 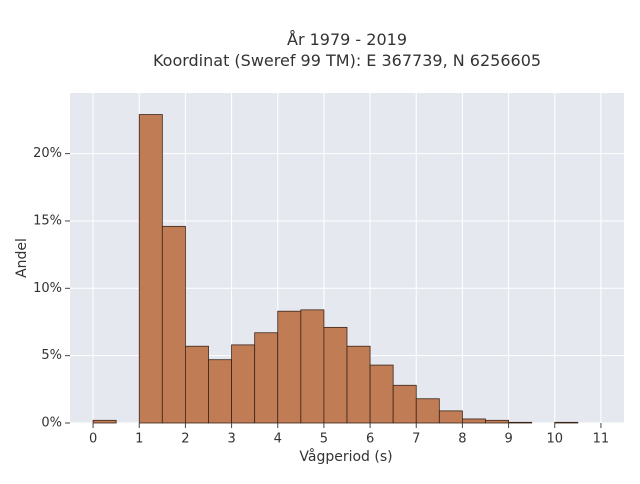 What do you see at coordinates (185, 439) in the screenshot?
I see `x-tick-label-2: 2` at bounding box center [185, 439].